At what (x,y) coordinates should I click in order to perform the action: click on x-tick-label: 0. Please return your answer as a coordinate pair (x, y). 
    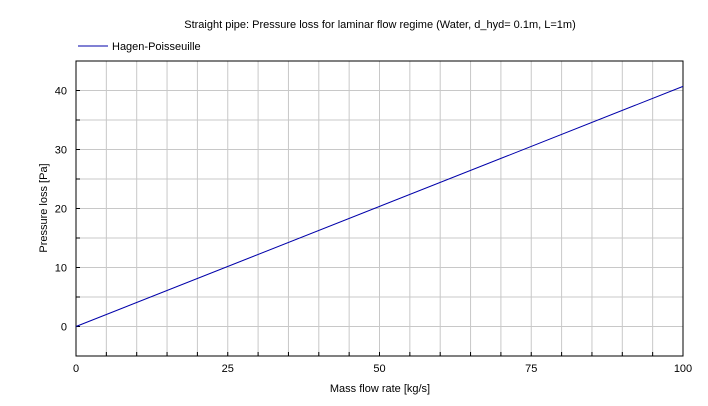
    Looking at the image, I should click on (76, 369).